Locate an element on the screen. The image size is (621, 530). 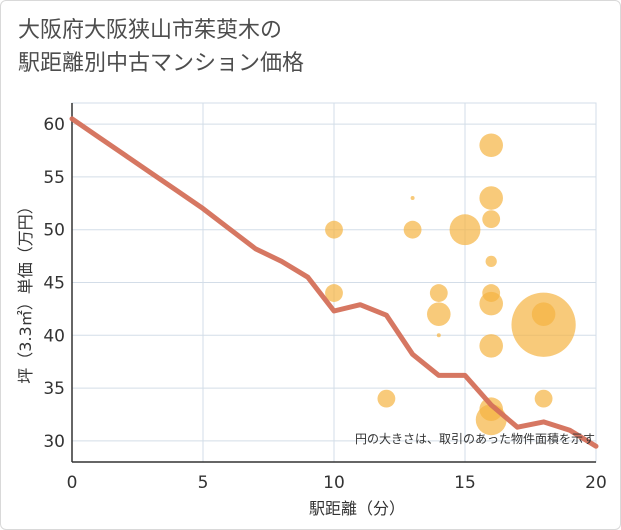
x-tick-label: 15 is located at coordinates (465, 483).